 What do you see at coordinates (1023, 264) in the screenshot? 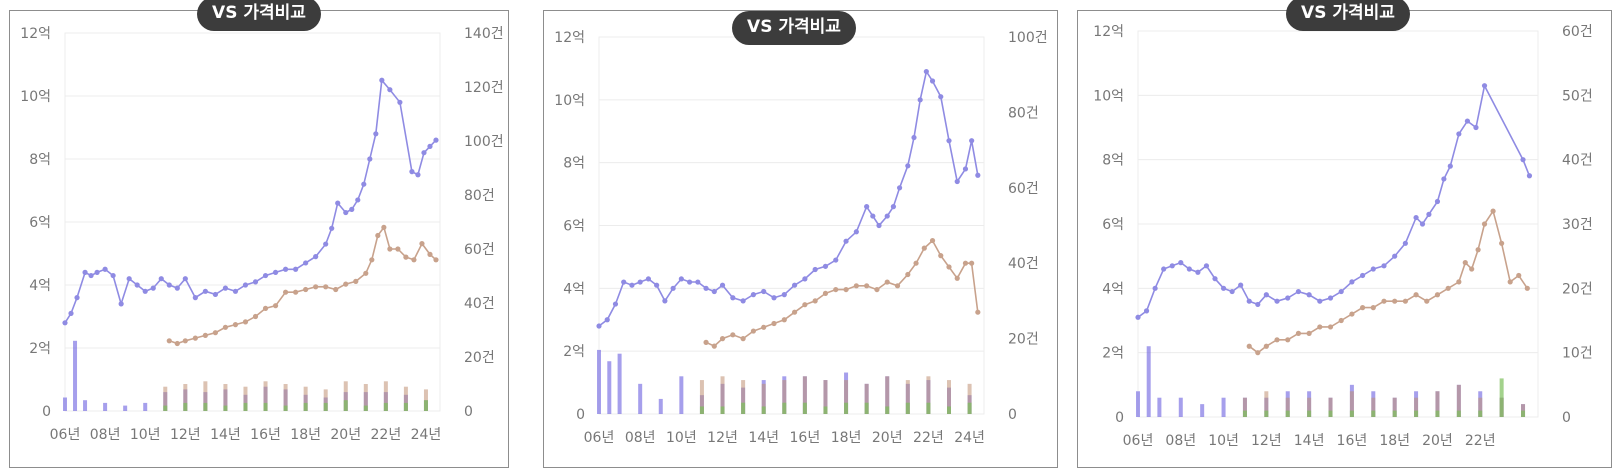
I see `y-right-tick-label: 40건` at bounding box center [1023, 264].